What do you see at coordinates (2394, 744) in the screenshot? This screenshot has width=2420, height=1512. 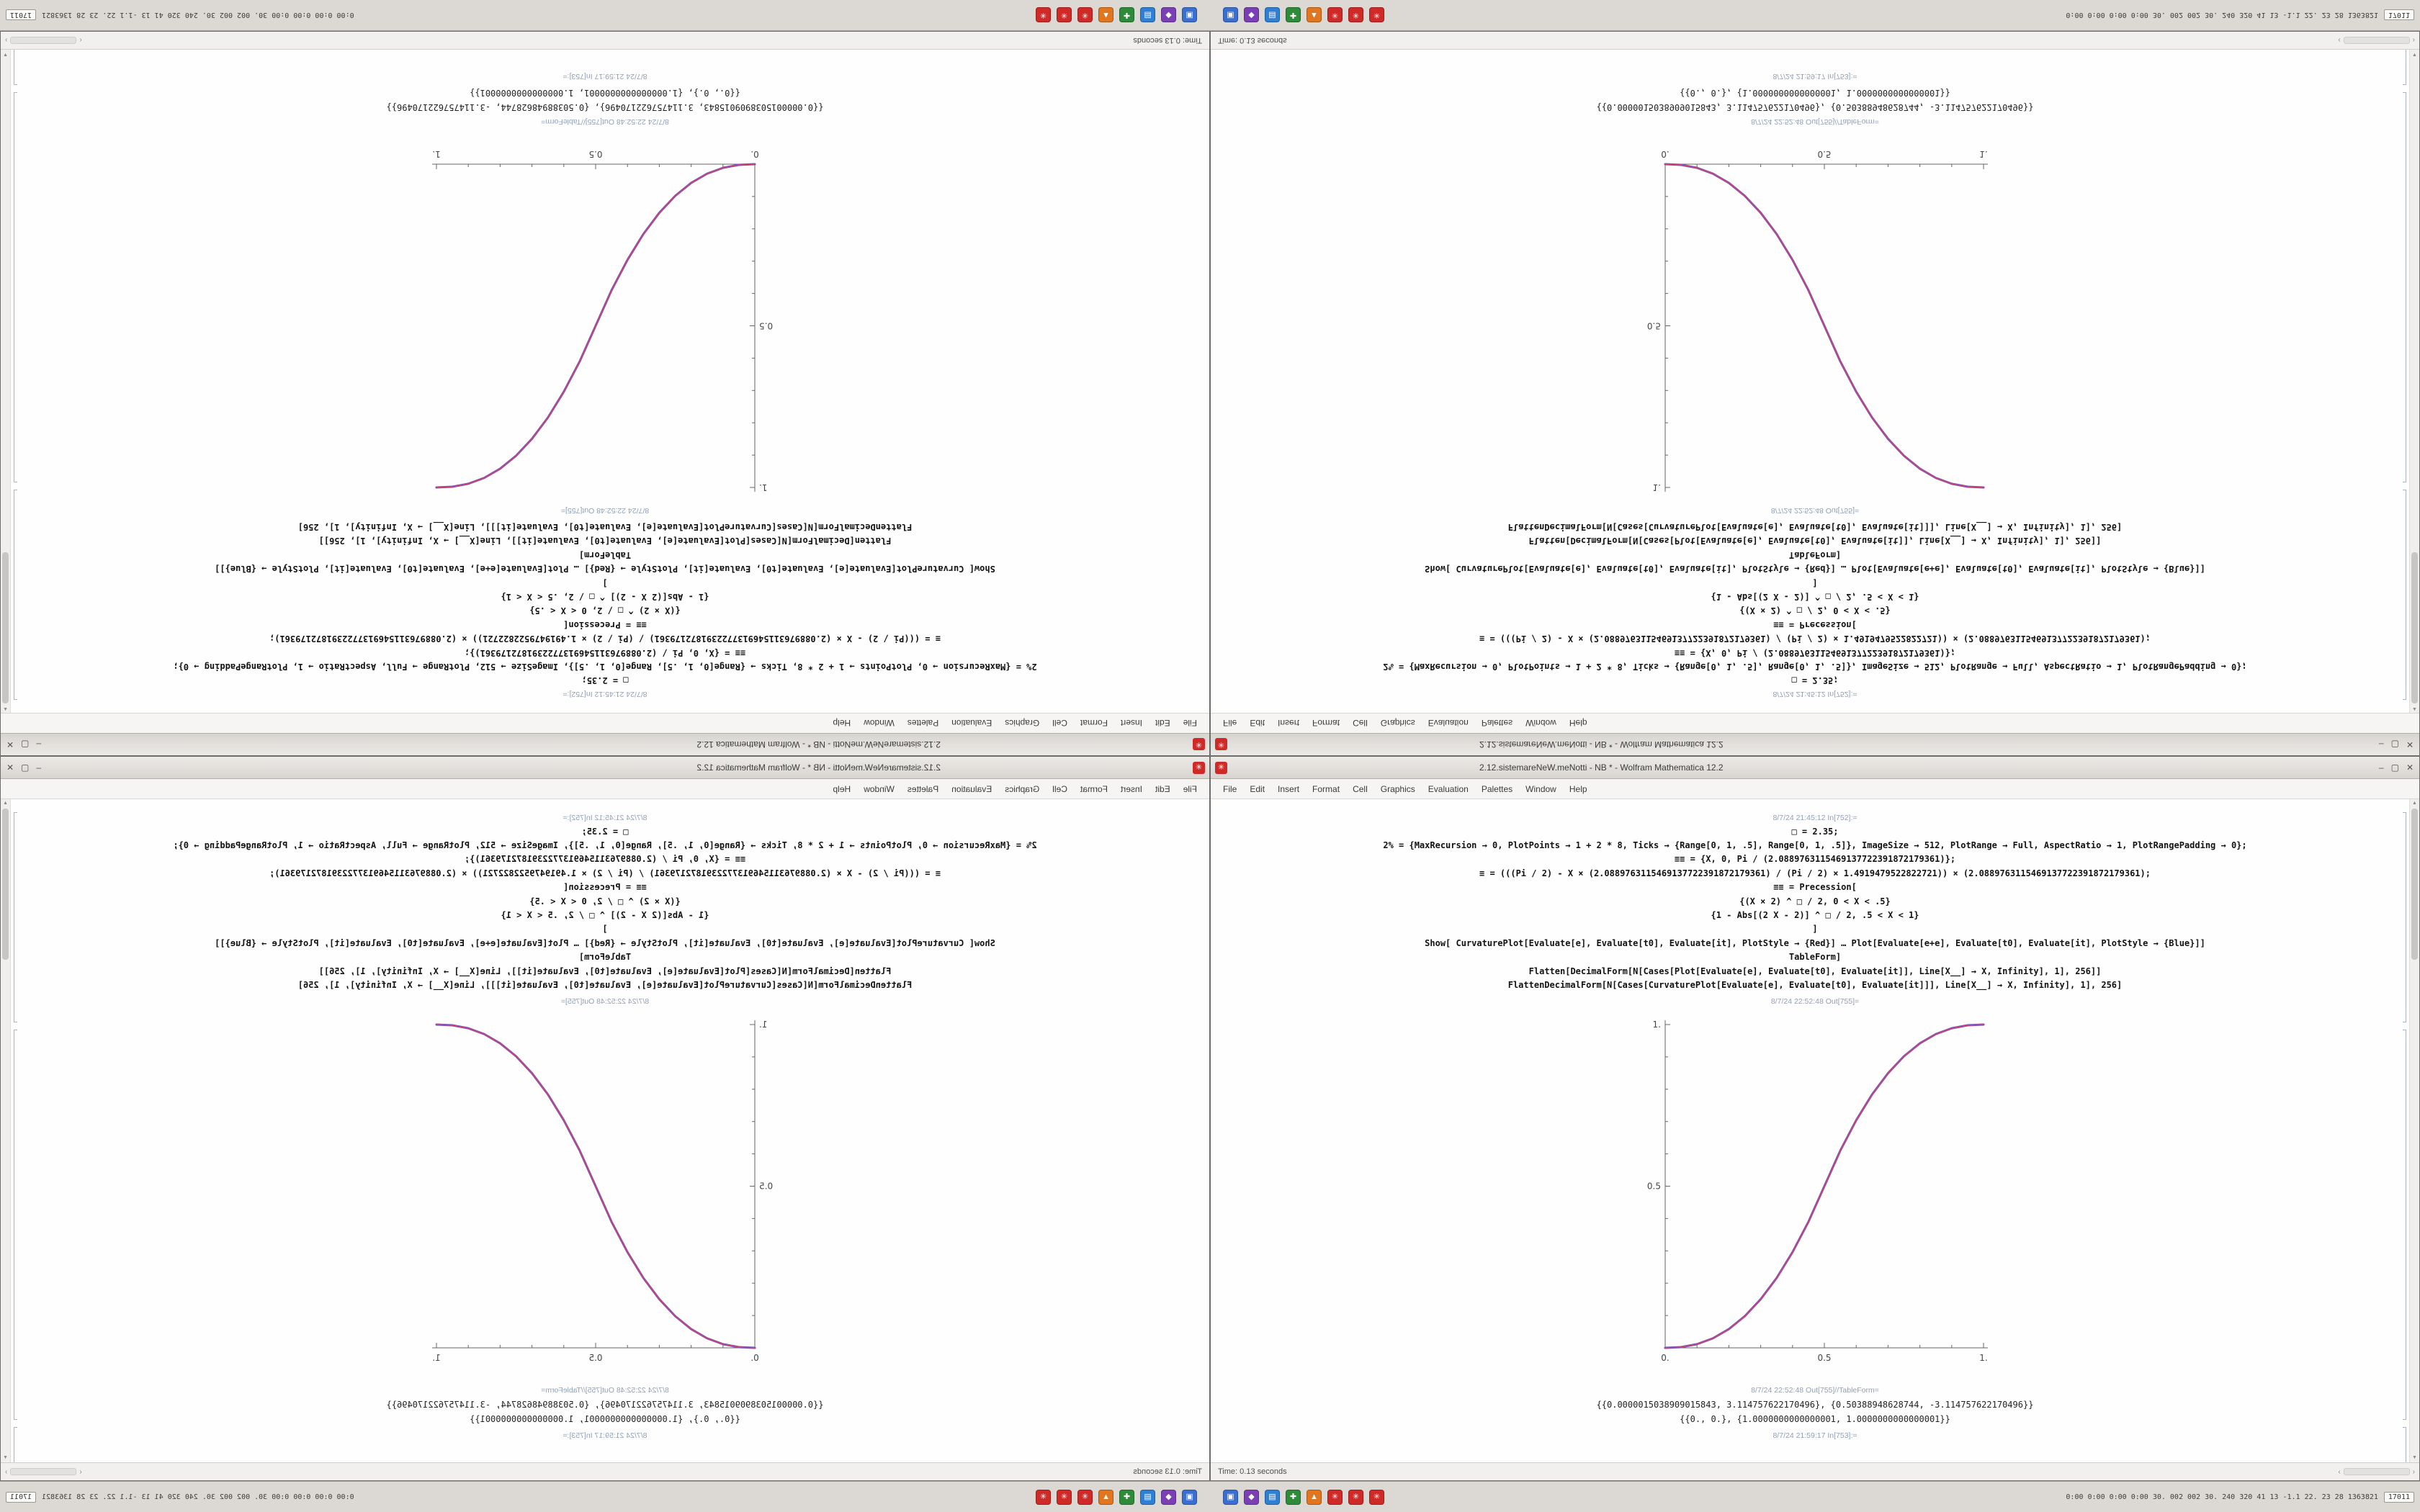 I see `maximize-button: ▢` at bounding box center [2394, 744].